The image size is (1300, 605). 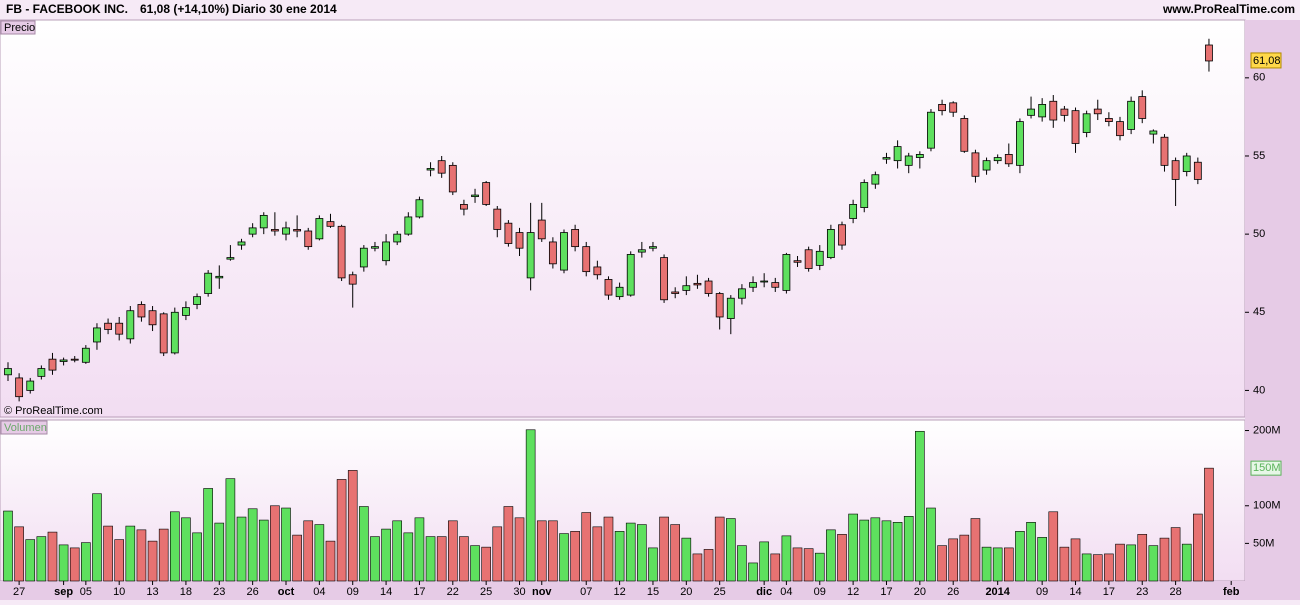 I want to click on x-tick-label: 23, so click(x=219, y=592).